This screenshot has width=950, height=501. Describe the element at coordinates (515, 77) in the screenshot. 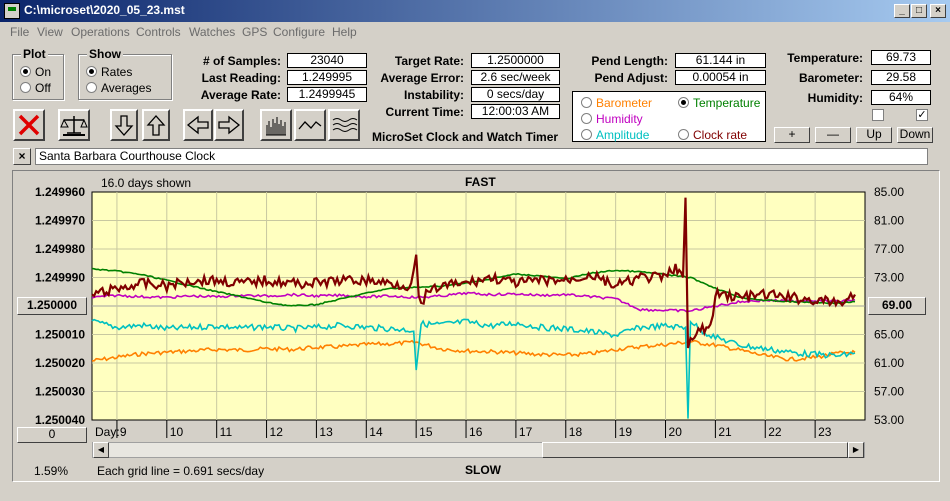

I see `average-error-value: 2.6 sec/week` at that location.